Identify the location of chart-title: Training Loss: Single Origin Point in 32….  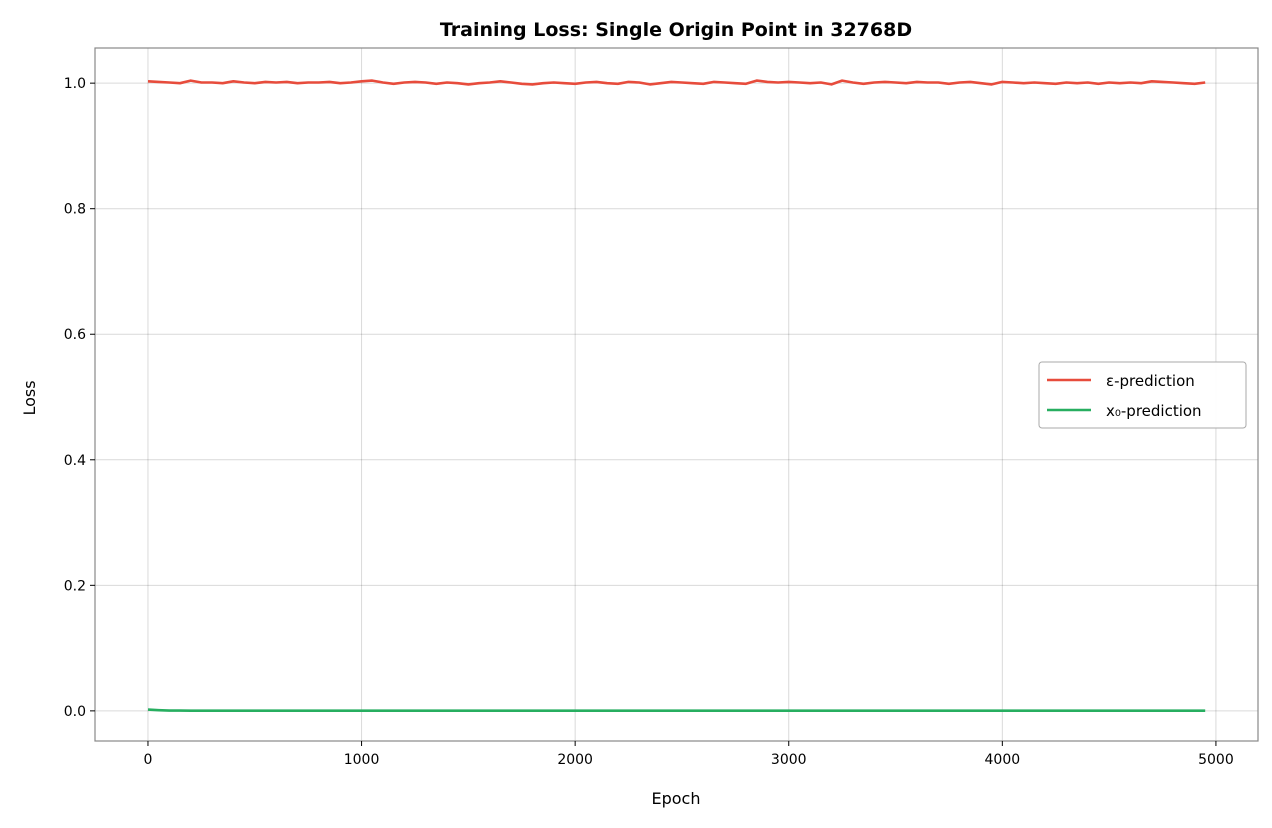
(676, 30).